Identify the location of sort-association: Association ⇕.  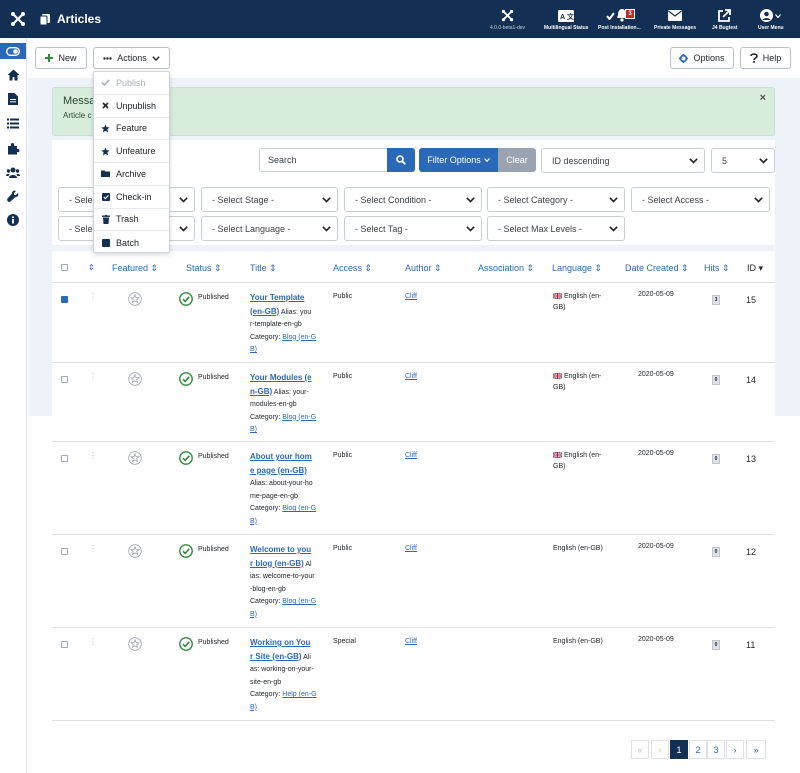
(506, 268).